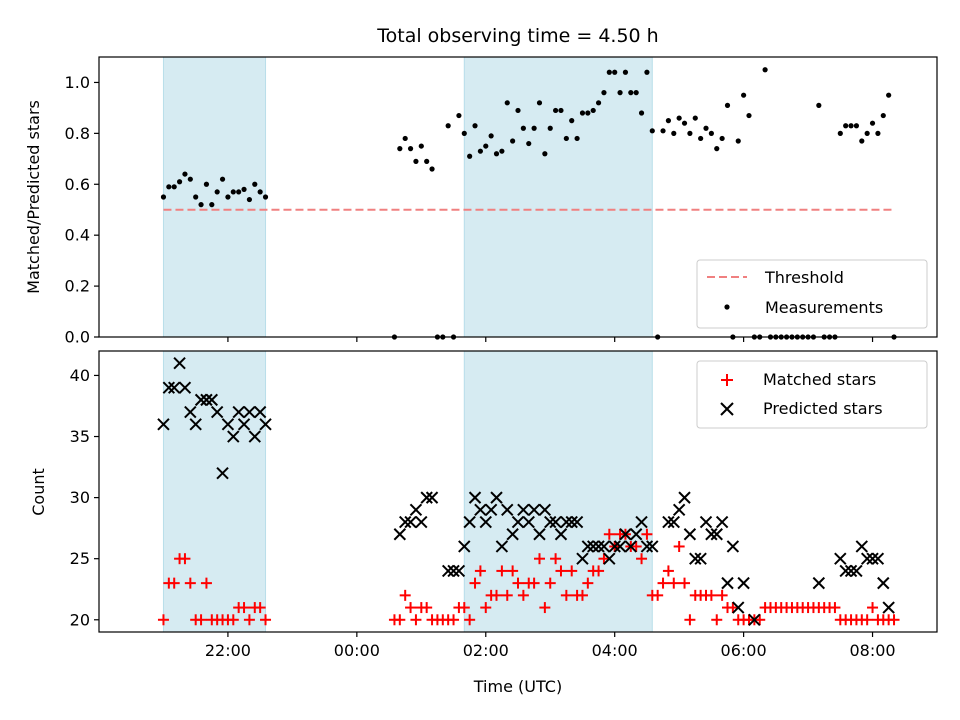 The width and height of the screenshot is (960, 720). I want to click on bottom-y-axis-title: Count, so click(38, 492).